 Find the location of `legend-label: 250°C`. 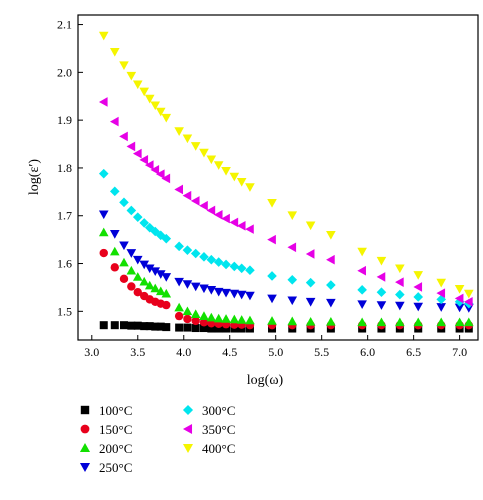

legend-label: 250°C is located at coordinates (115, 467).